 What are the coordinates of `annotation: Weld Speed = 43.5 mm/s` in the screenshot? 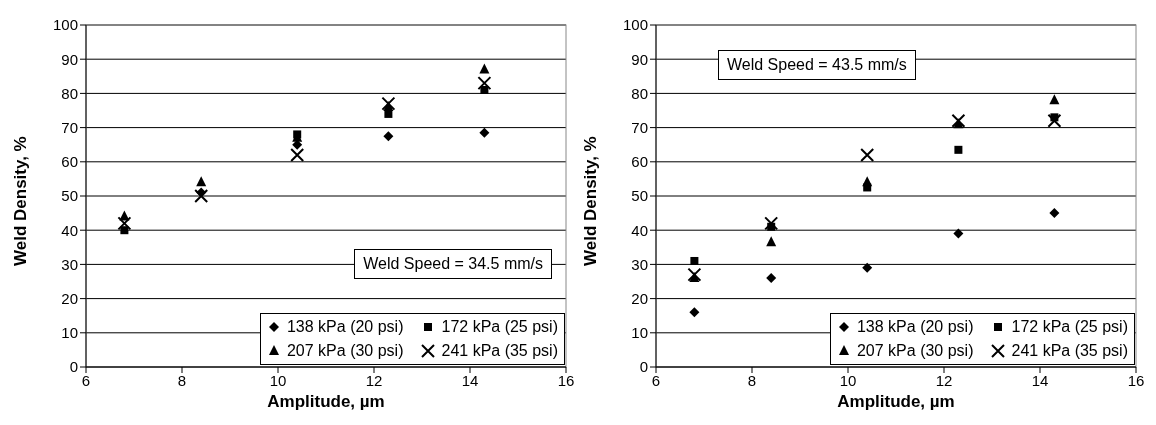 It's located at (817, 65).